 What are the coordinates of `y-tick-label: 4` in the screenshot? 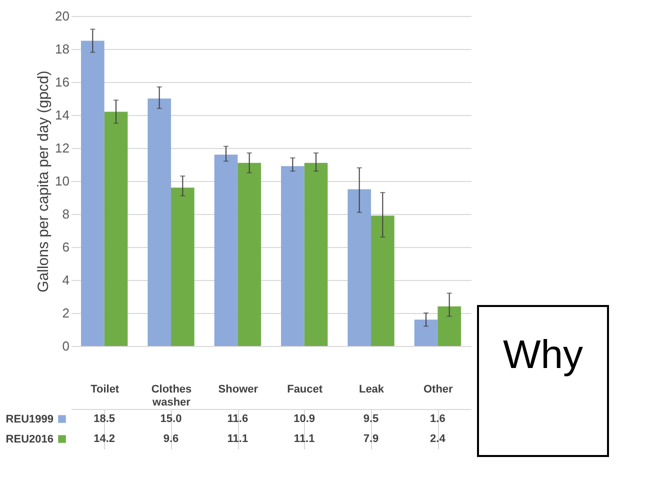 It's located at (66, 280).